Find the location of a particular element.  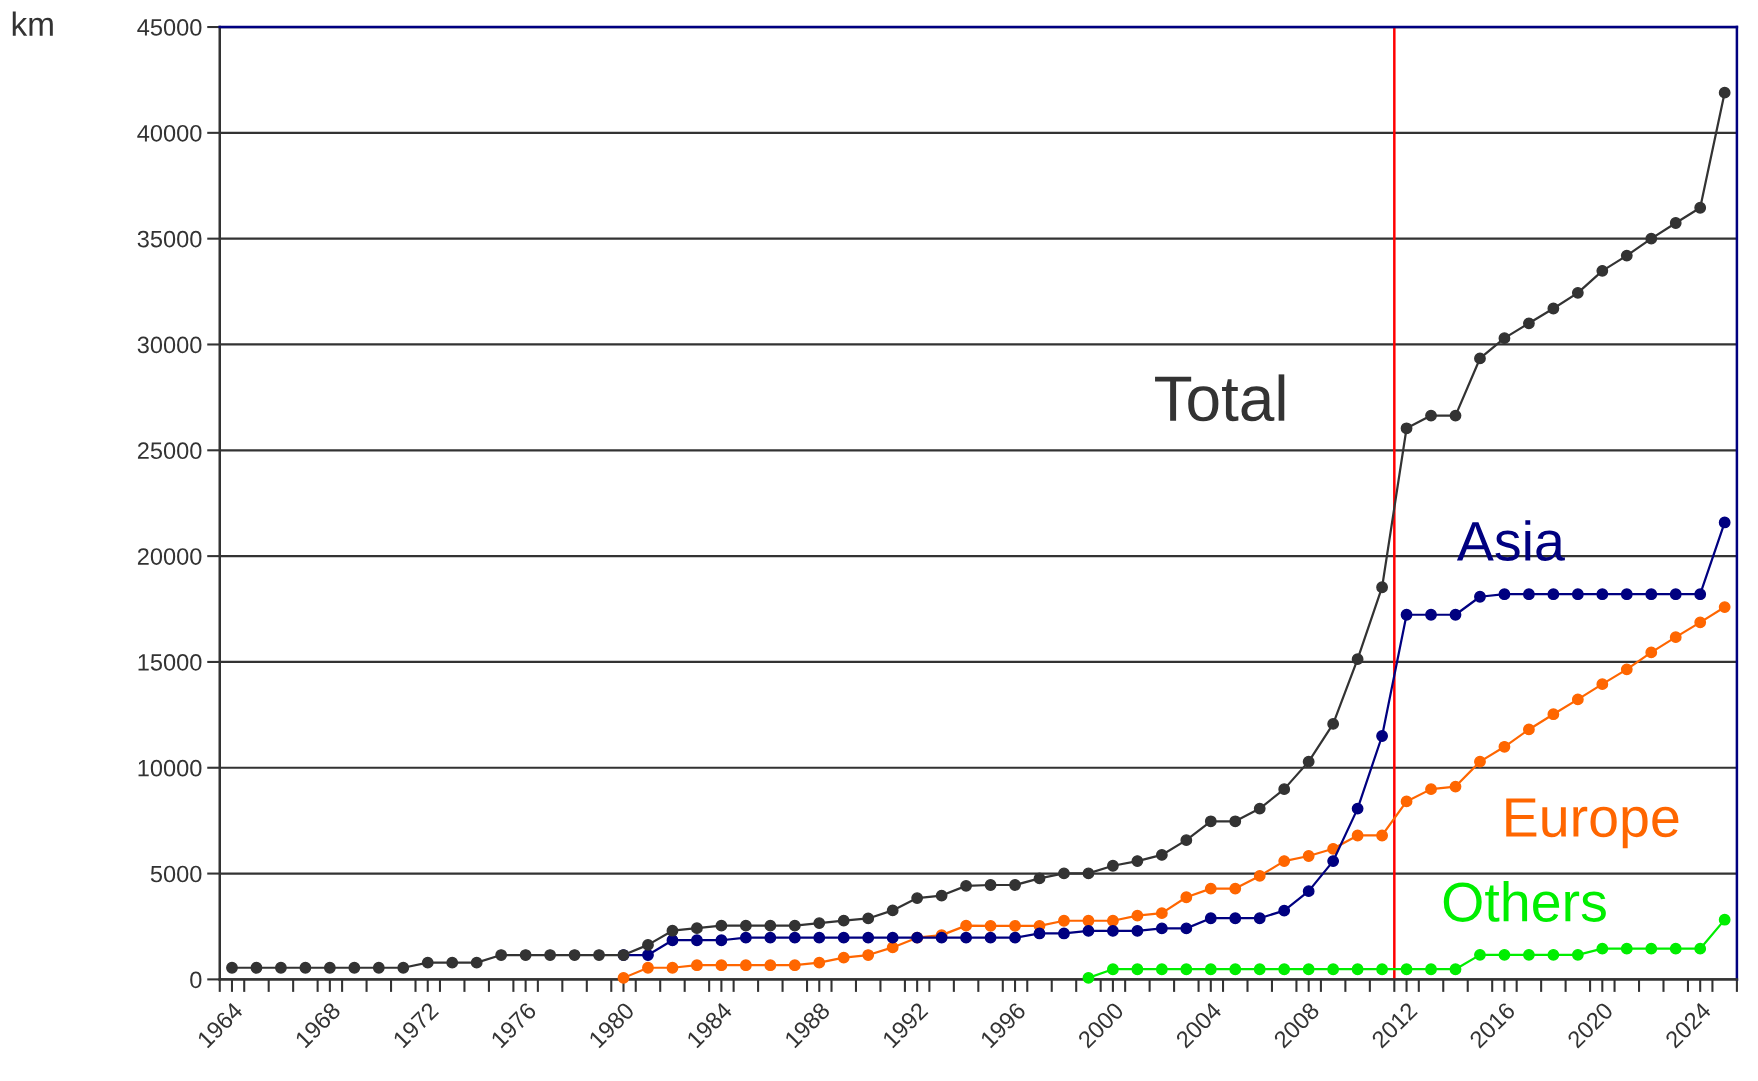

y-tick-label: 35000 is located at coordinates (169, 239).